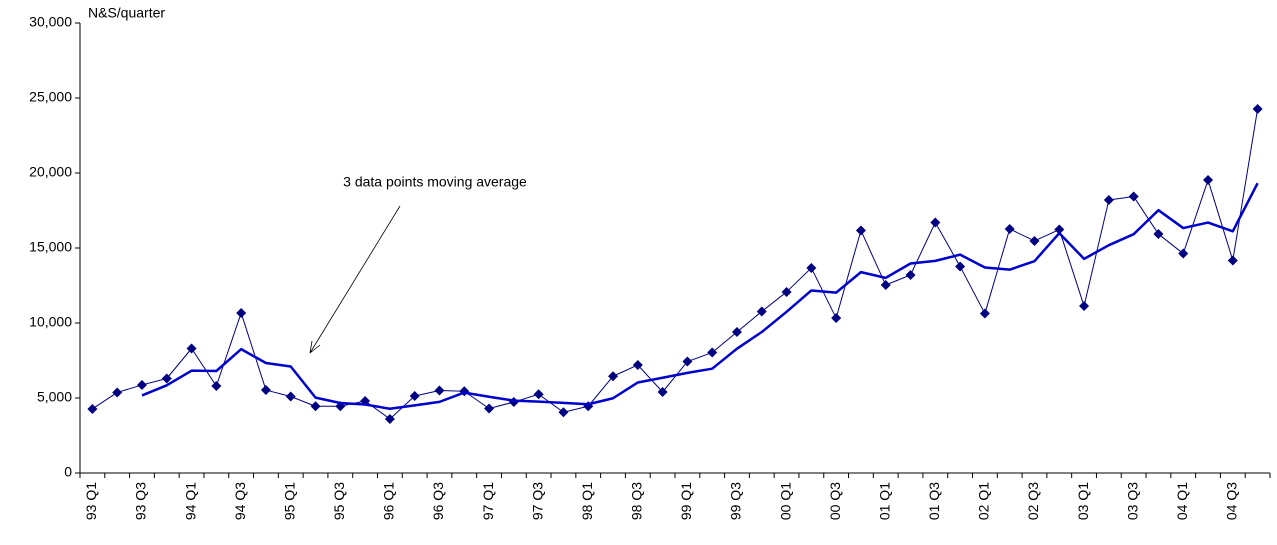 The image size is (1277, 545). Describe the element at coordinates (54, 397) in the screenshot. I see `y-tick-label: 5,000` at that location.